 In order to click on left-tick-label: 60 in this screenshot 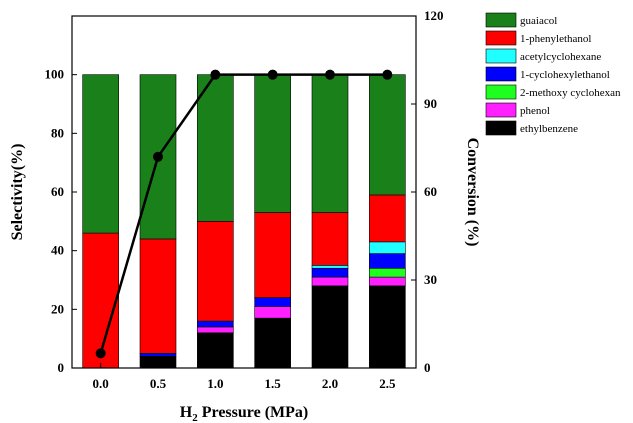, I will do `click(57, 191)`.